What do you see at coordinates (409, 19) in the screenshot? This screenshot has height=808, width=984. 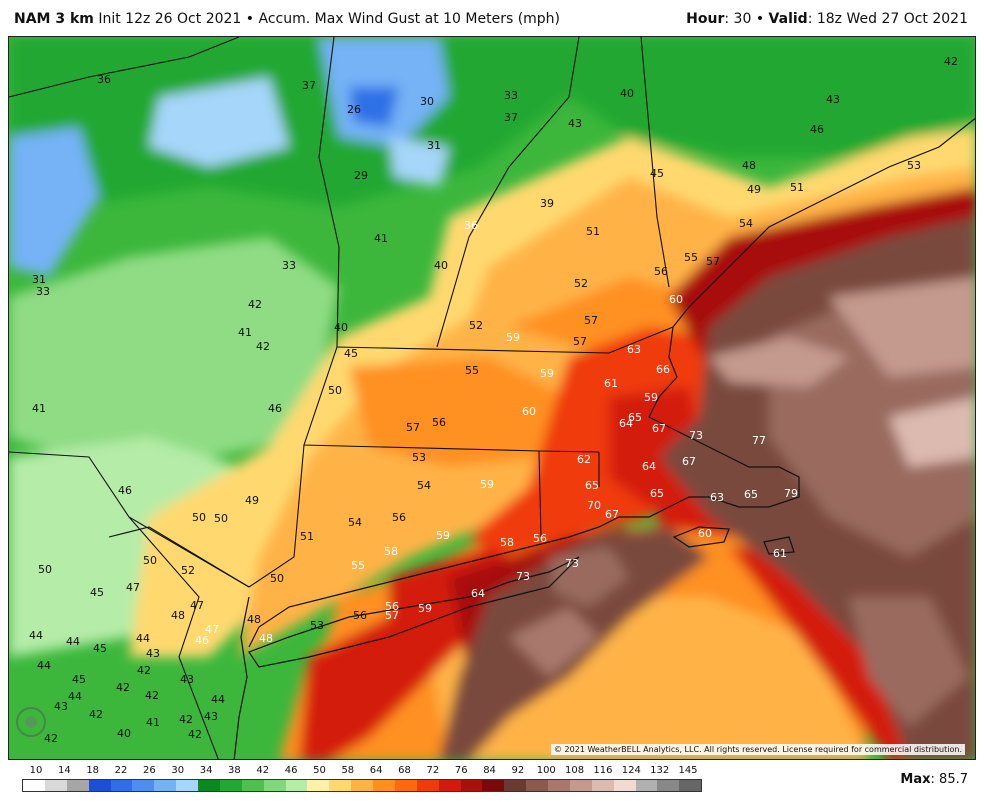 I see `product-name: Accum. Max Wind Gust at 10 Meters (mph)` at bounding box center [409, 19].